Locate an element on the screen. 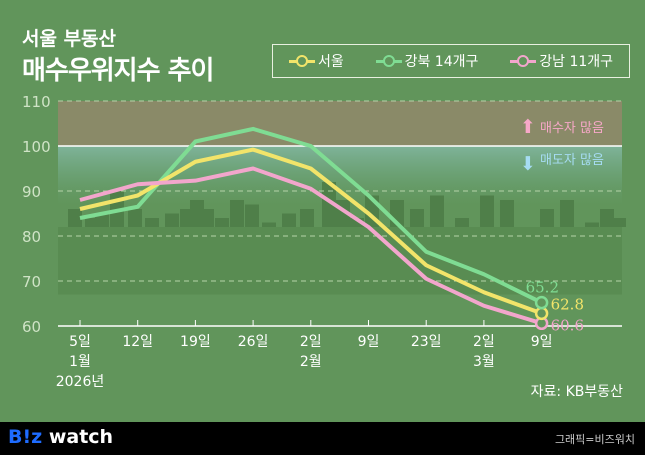 This screenshot has height=455, width=645. x-month-label: 3월 is located at coordinates (484, 362).